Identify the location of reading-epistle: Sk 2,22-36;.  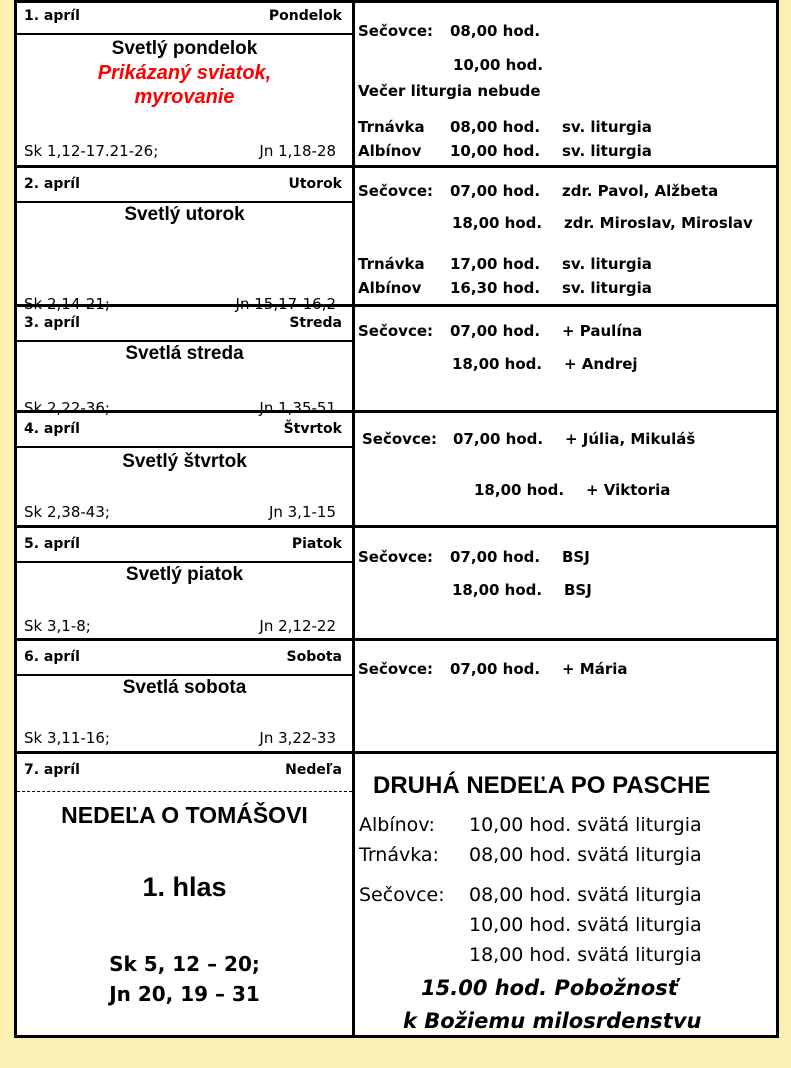
(67, 408).